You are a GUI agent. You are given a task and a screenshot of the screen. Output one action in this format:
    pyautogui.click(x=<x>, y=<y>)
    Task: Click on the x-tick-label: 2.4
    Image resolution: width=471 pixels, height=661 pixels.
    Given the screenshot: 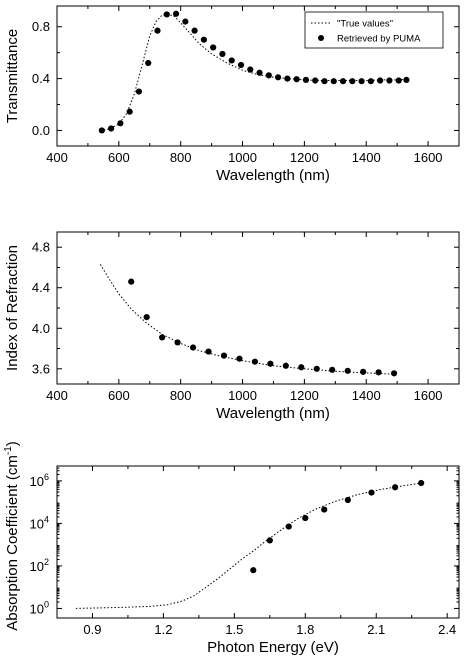 What is the action you would take?
    pyautogui.click(x=447, y=629)
    